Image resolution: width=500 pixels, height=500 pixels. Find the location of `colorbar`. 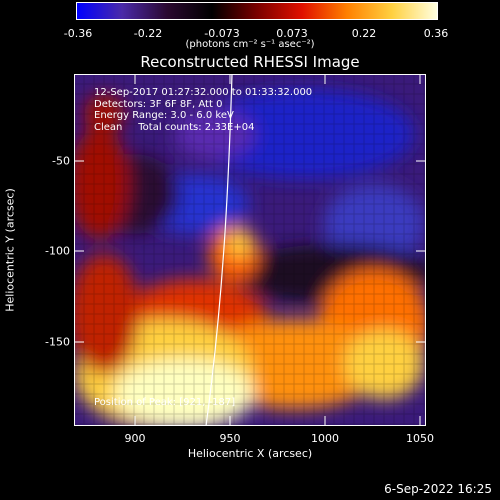

colorbar is located at coordinates (257, 11).